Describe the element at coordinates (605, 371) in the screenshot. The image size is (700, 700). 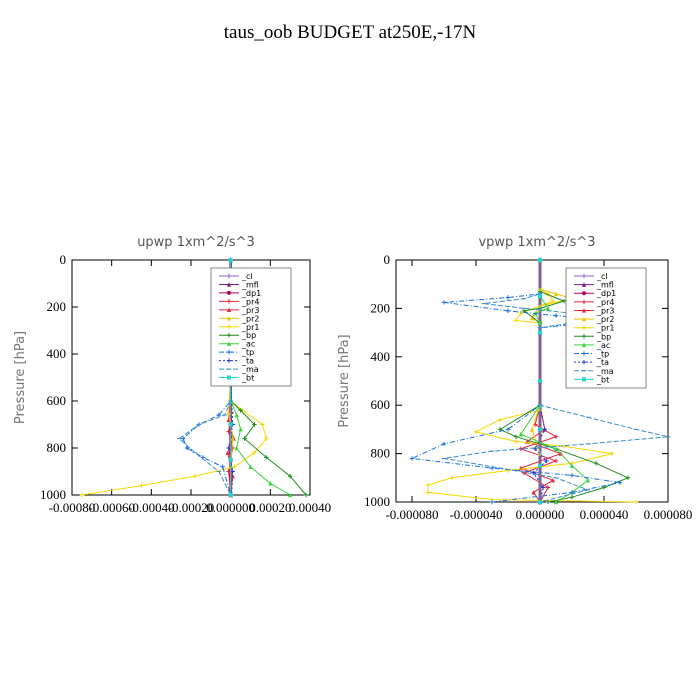
I see `legend-label: _ma` at that location.